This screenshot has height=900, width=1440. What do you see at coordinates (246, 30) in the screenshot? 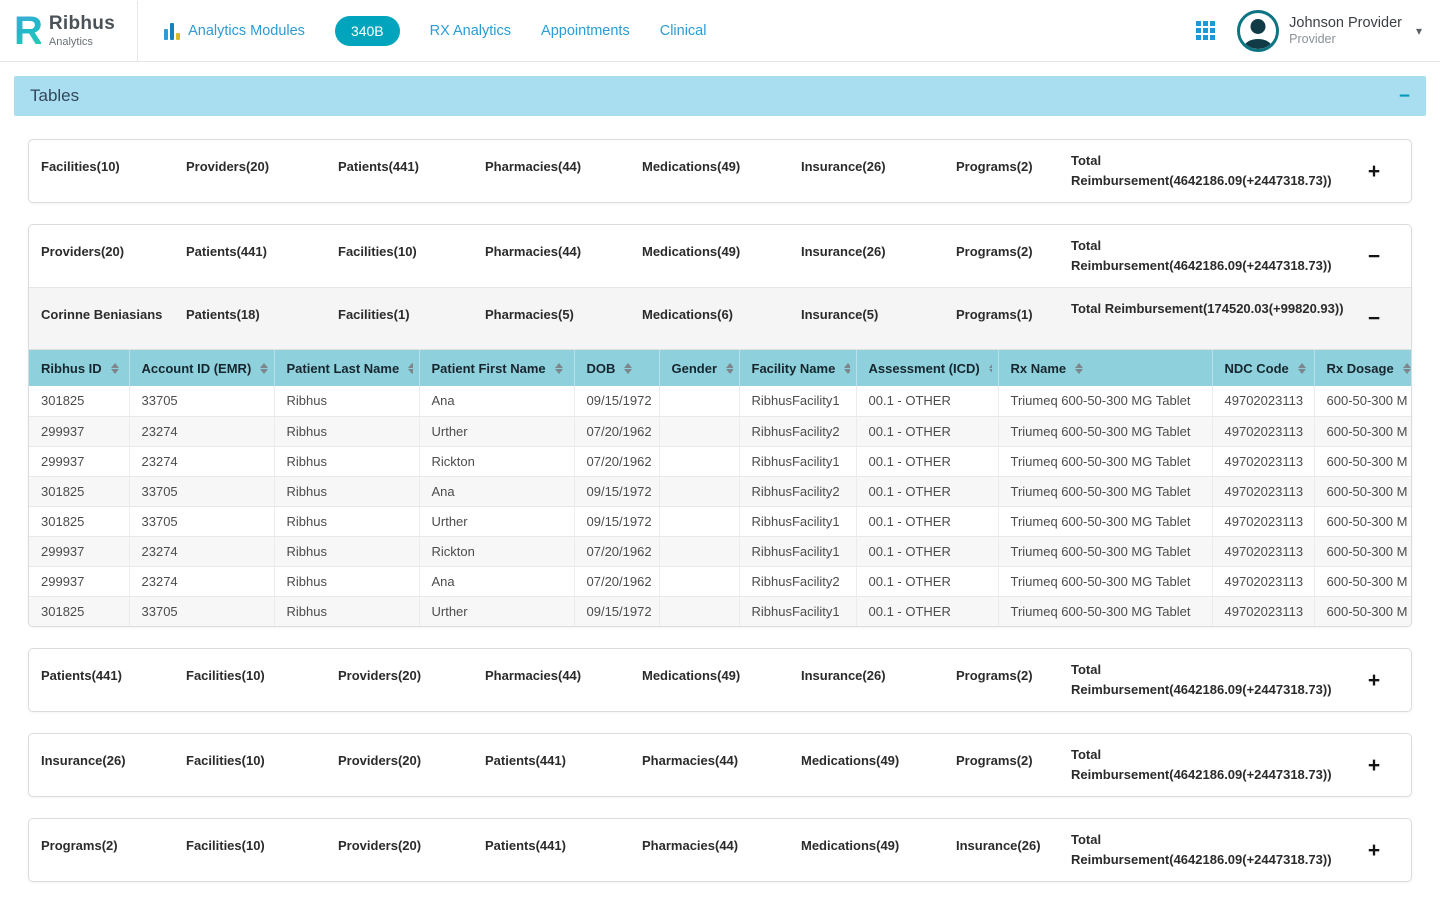
I see `nav-analytics-modules-label: Analytics Modules` at bounding box center [246, 30].